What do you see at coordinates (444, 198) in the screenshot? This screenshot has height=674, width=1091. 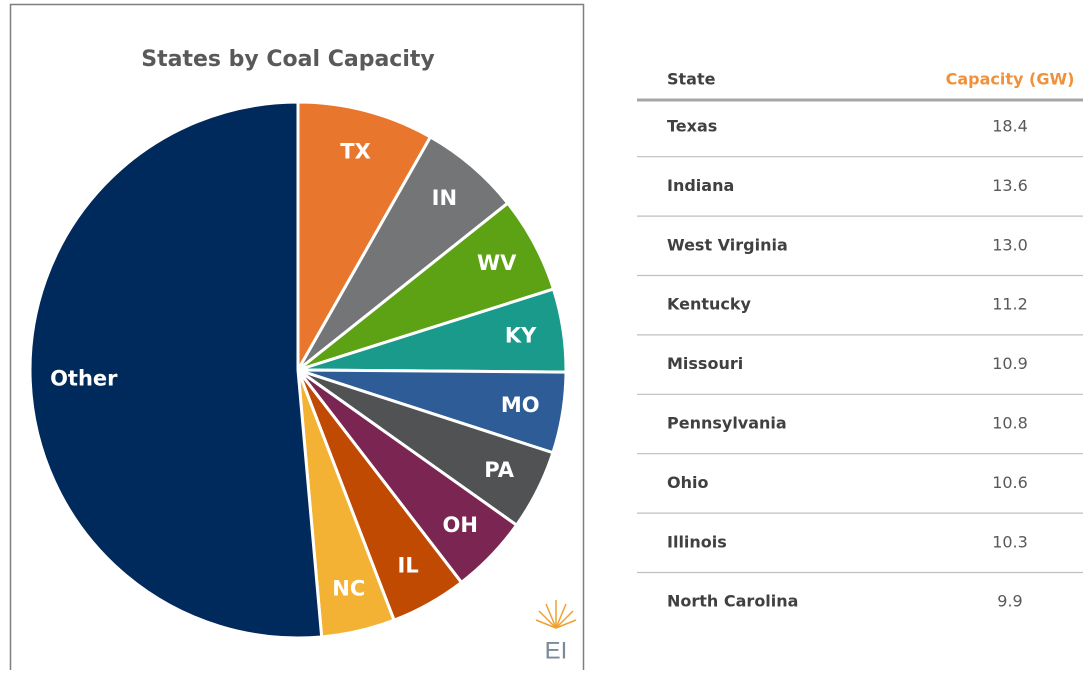 I see `slice-label: IN` at bounding box center [444, 198].